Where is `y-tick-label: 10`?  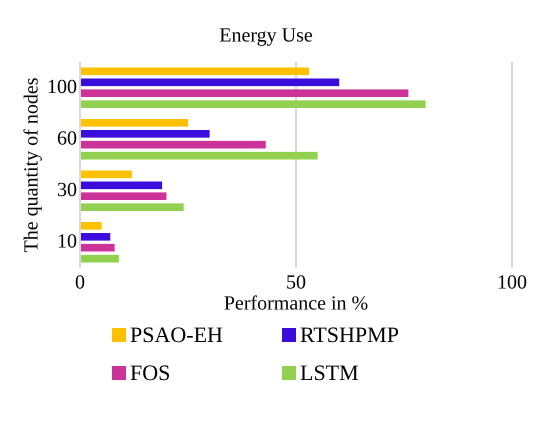 y-tick-label: 10 is located at coordinates (67, 241).